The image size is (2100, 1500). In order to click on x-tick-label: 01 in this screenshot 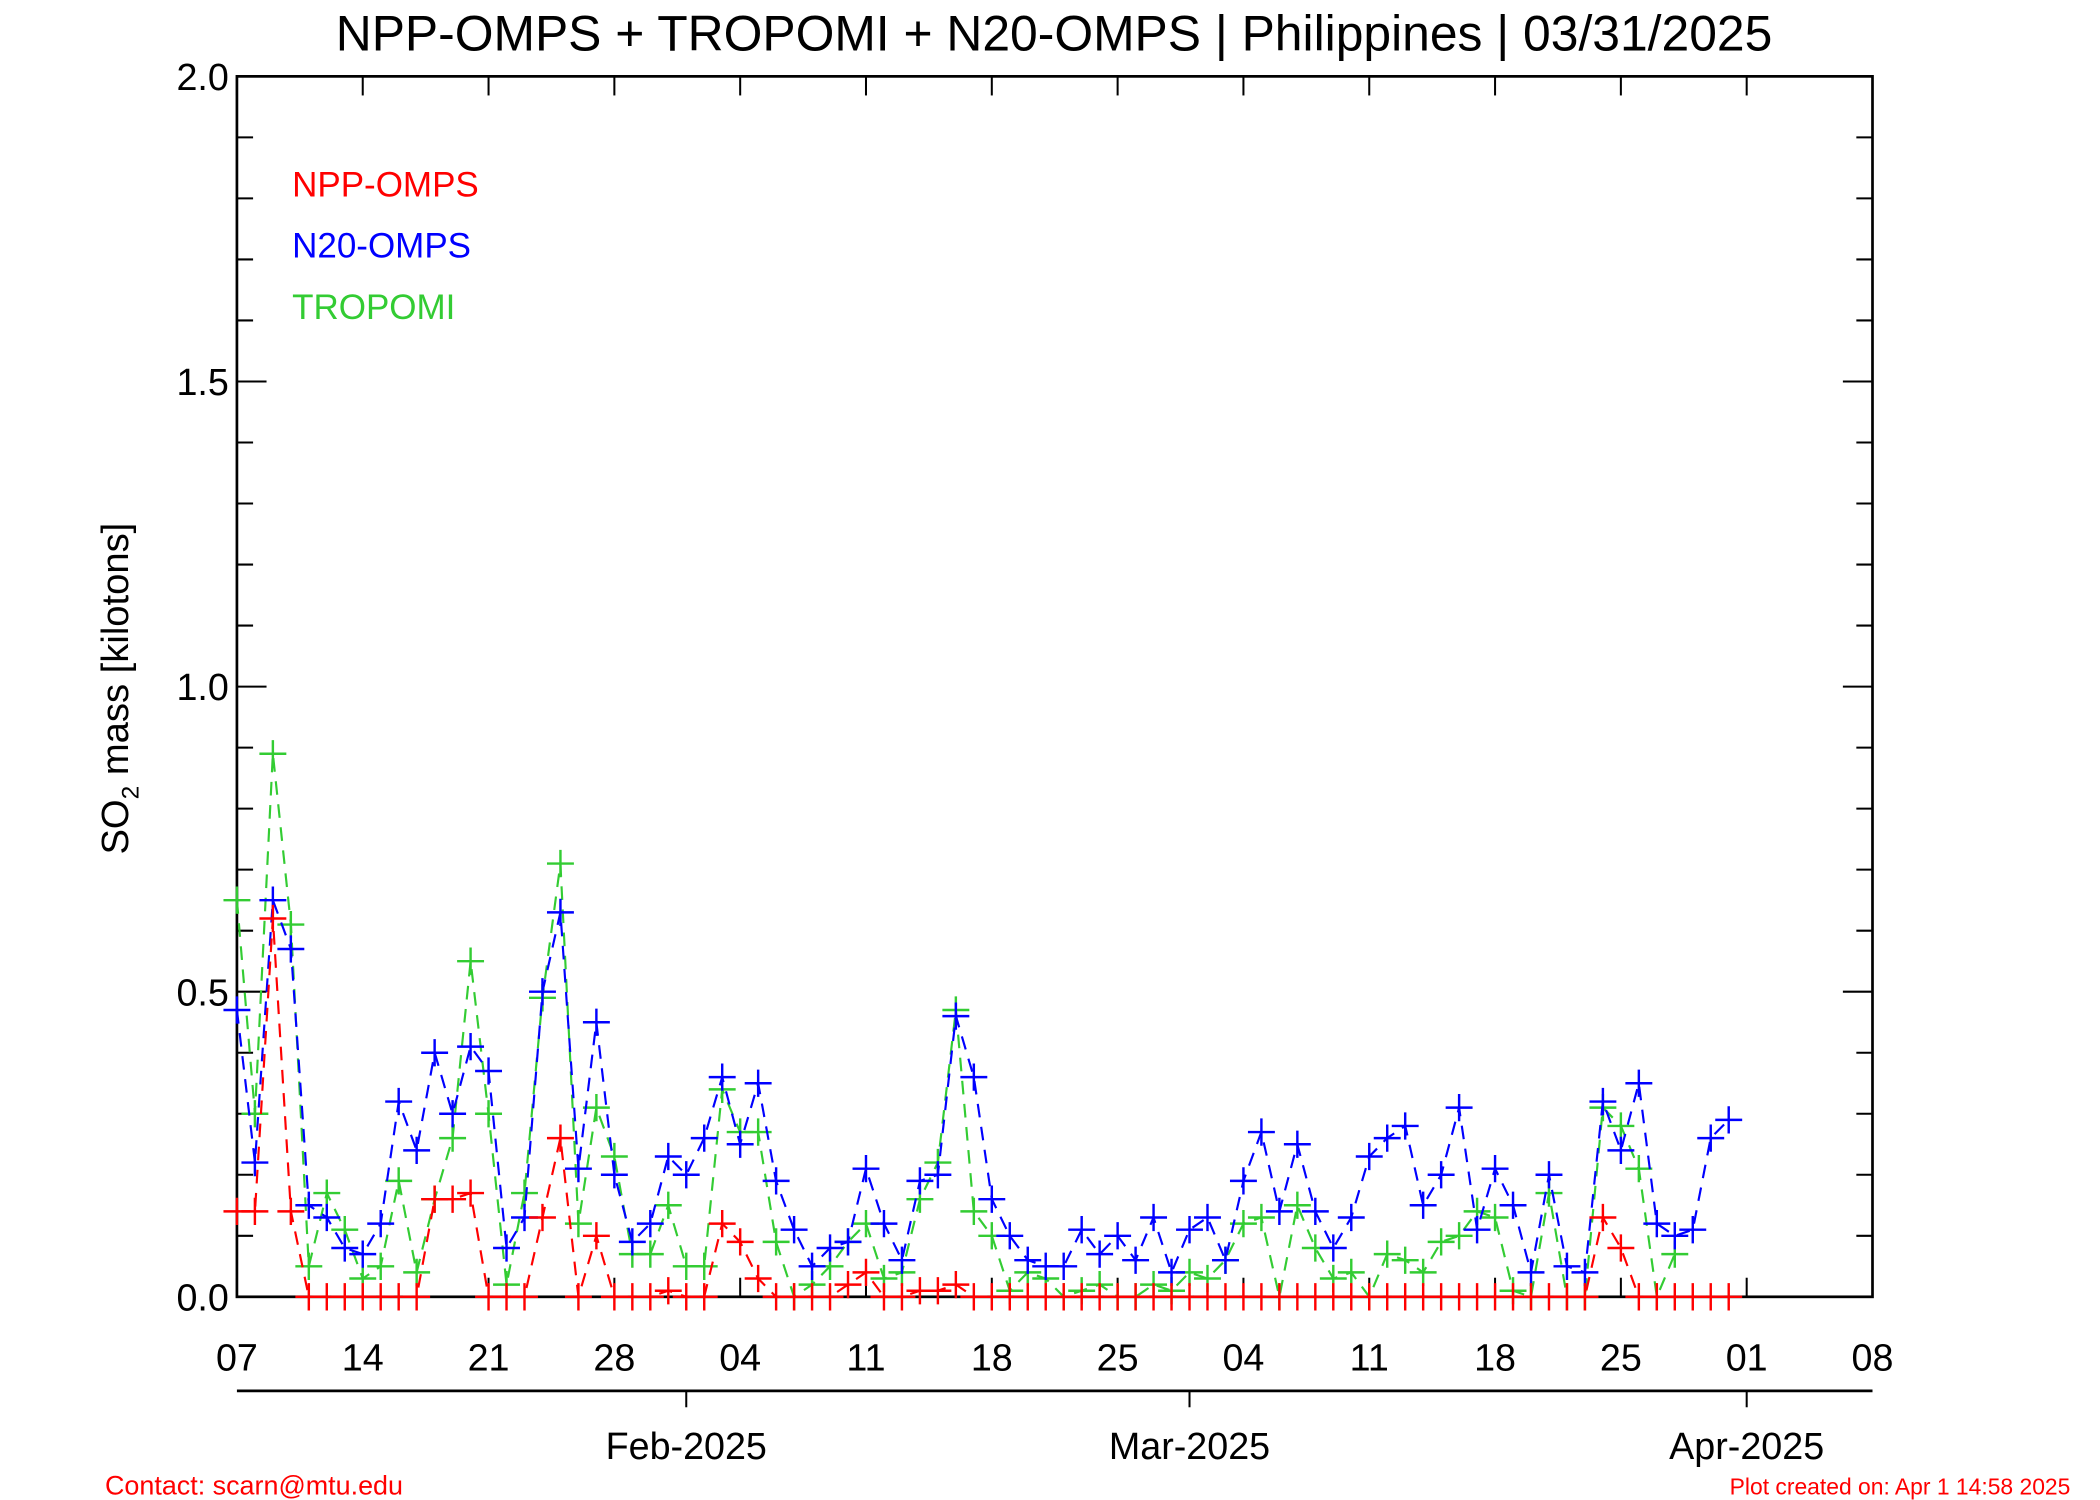, I will do `click(1747, 1358)`.